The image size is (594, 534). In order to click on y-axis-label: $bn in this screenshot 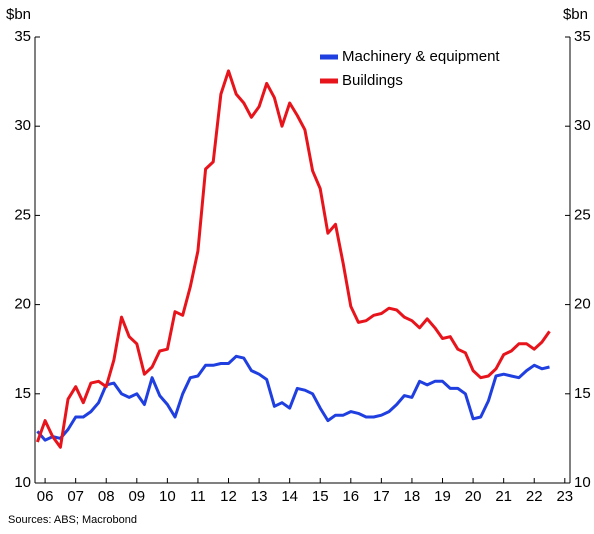, I will do `click(18, 14)`.